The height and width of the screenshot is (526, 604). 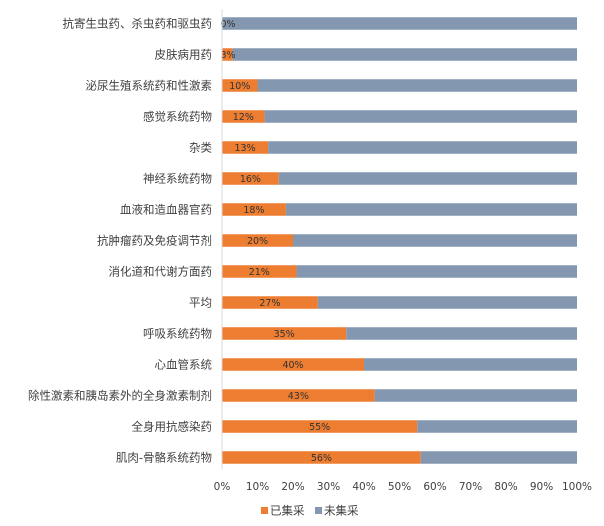 What do you see at coordinates (172, 427) in the screenshot?
I see `category-label-13: 全身用抗感染药` at bounding box center [172, 427].